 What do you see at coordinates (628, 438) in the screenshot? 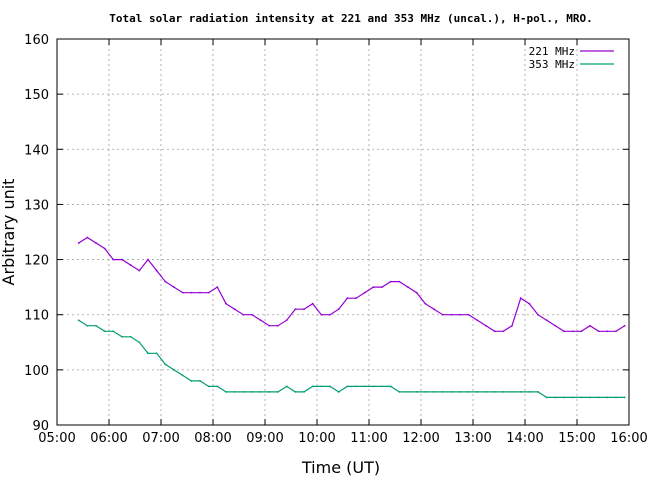
I see `x-tick-label: 16:00` at bounding box center [628, 438].